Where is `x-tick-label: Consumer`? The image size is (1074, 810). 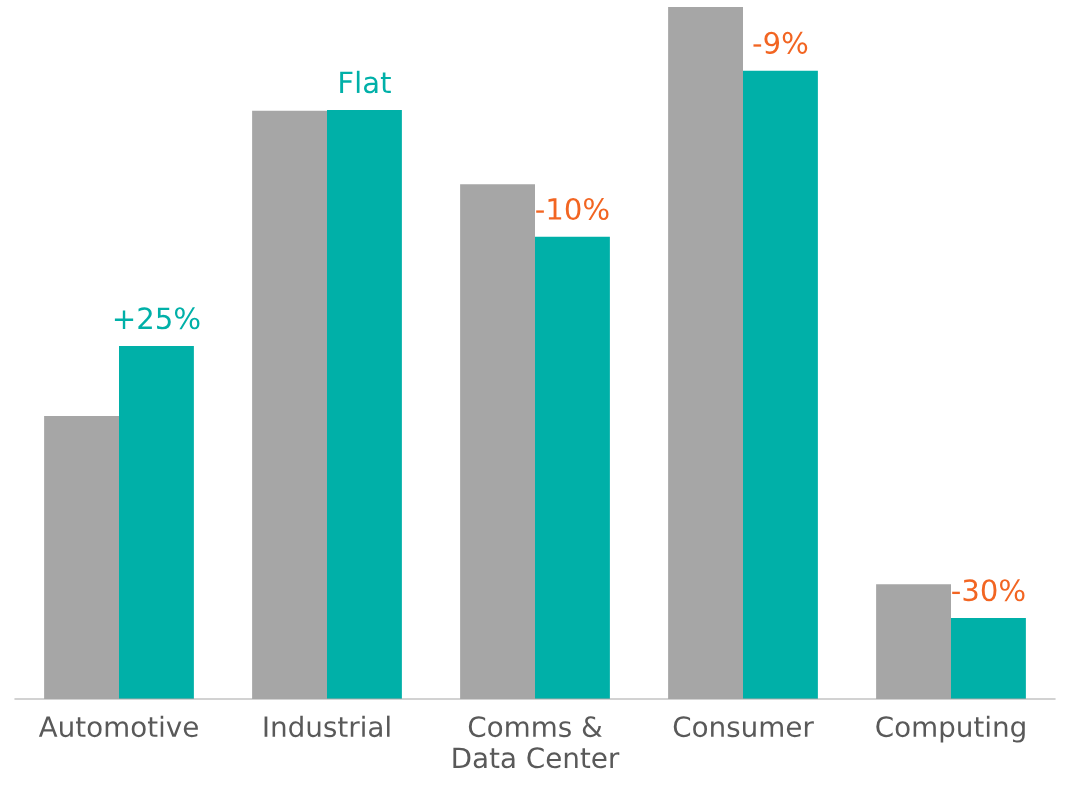 x-tick-label: Consumer is located at coordinates (743, 727).